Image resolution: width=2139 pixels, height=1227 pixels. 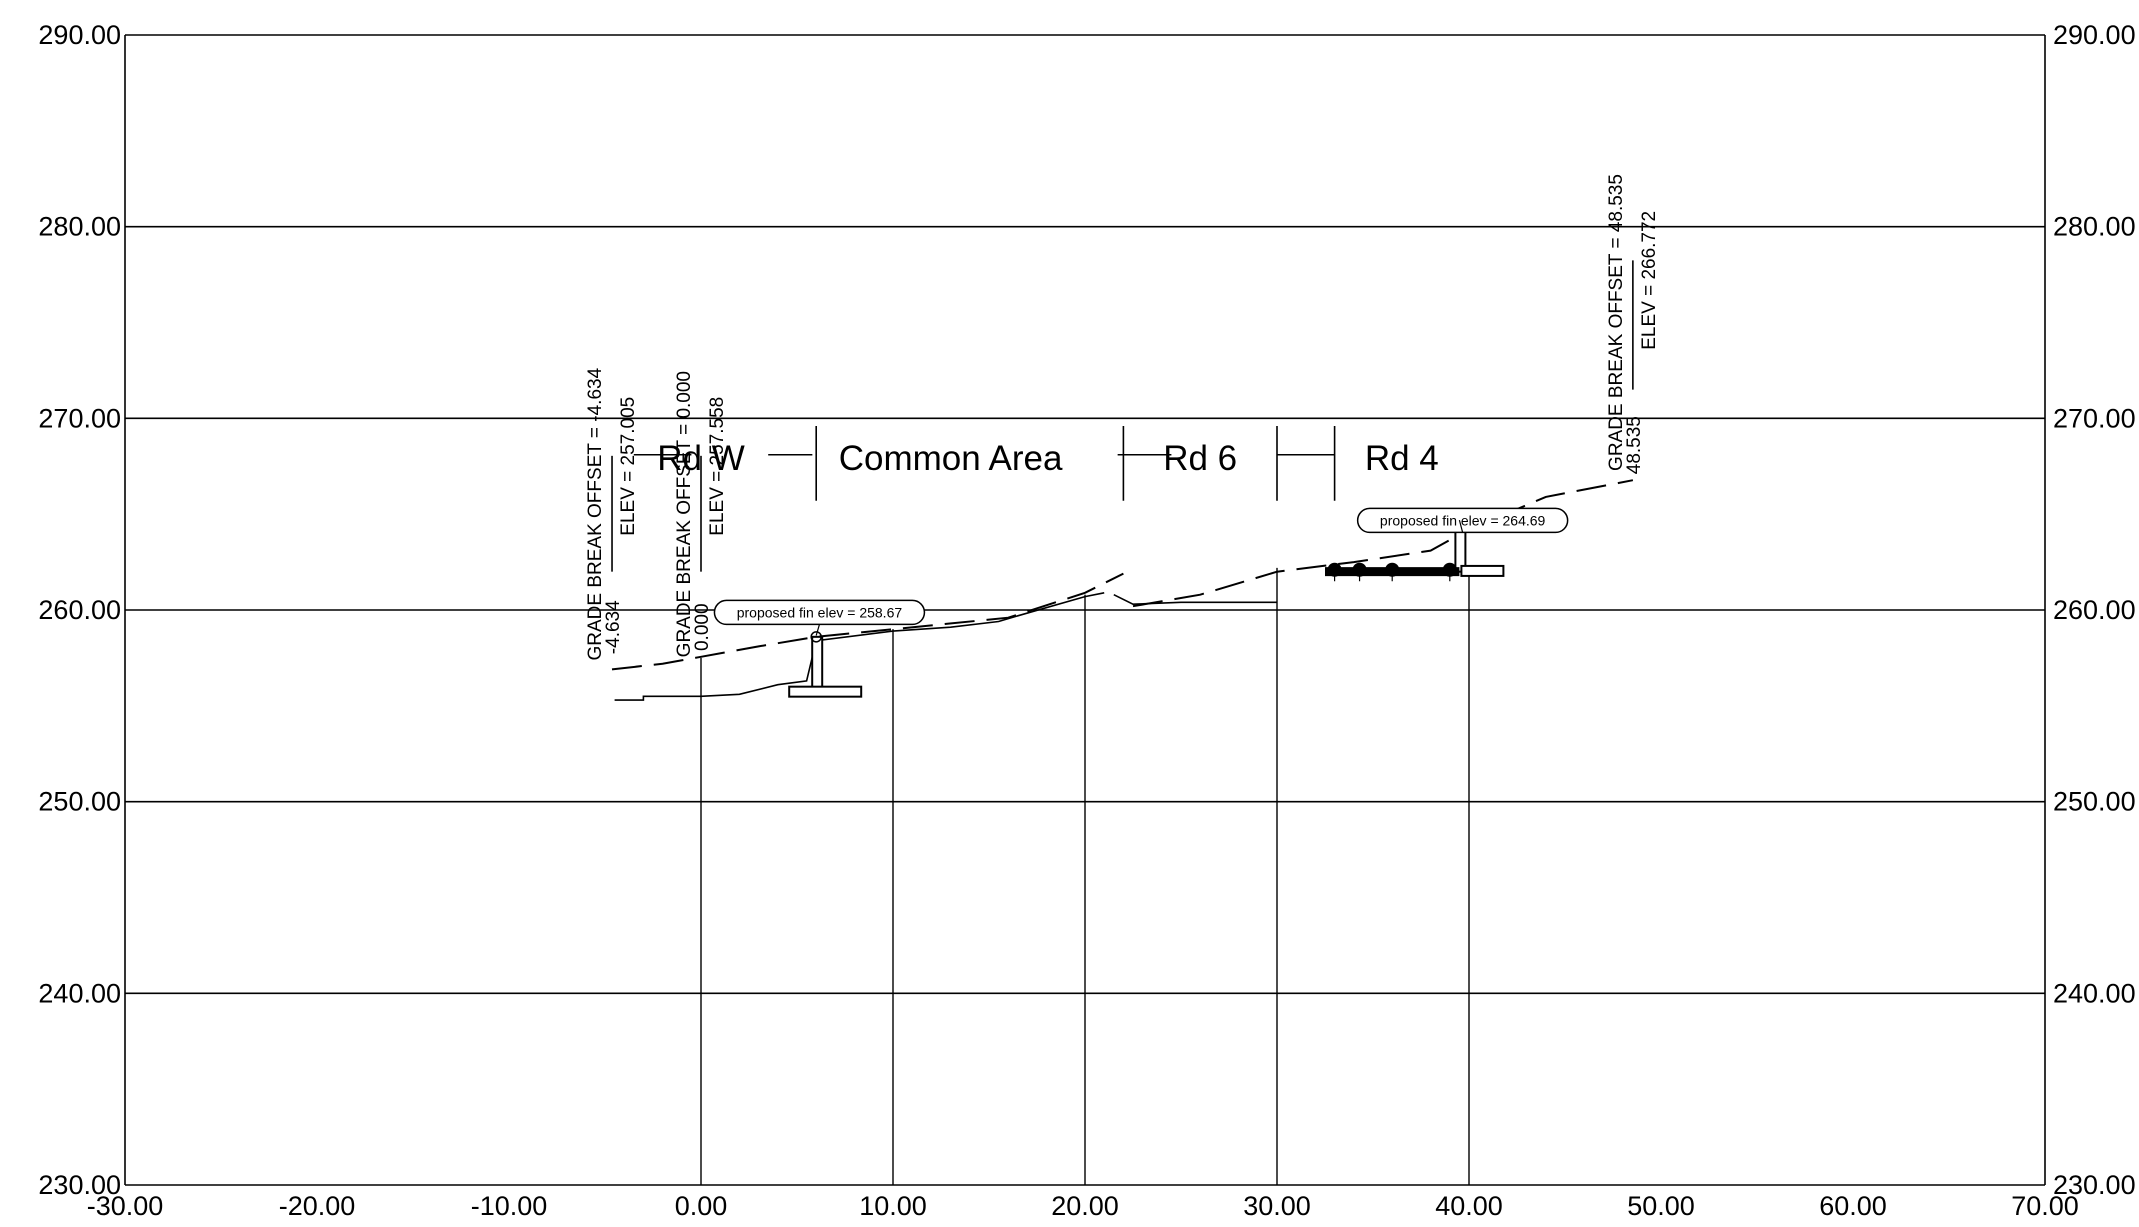 What do you see at coordinates (2094, 35) in the screenshot?
I see `y-tick-label-right: 290.00` at bounding box center [2094, 35].